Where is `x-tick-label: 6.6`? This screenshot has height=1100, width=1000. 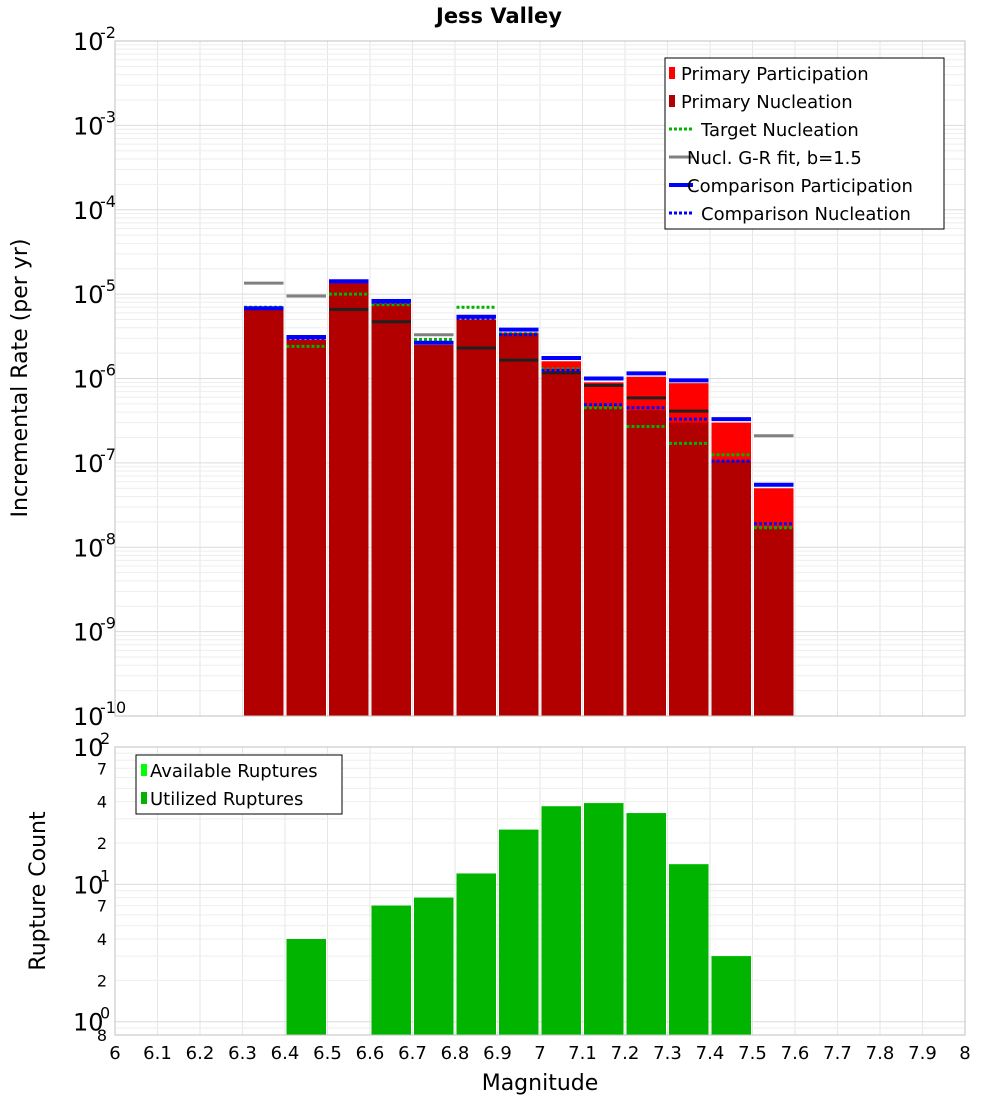
x-tick-label: 6.6 is located at coordinates (370, 1053).